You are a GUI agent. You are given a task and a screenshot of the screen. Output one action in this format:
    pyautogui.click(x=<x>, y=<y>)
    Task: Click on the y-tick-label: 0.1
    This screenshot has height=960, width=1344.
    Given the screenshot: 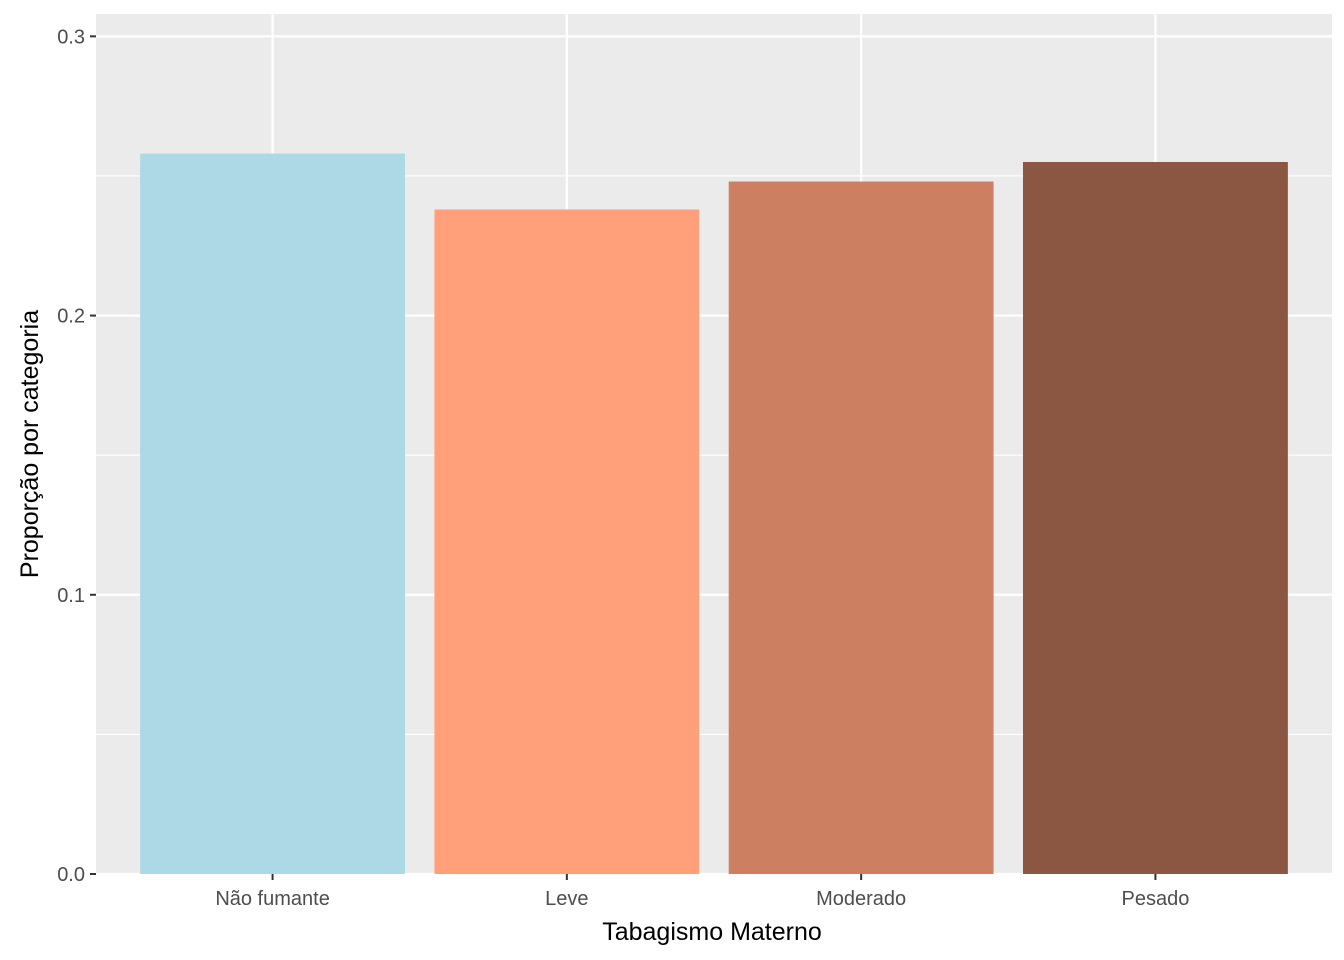 What is the action you would take?
    pyautogui.click(x=71, y=596)
    